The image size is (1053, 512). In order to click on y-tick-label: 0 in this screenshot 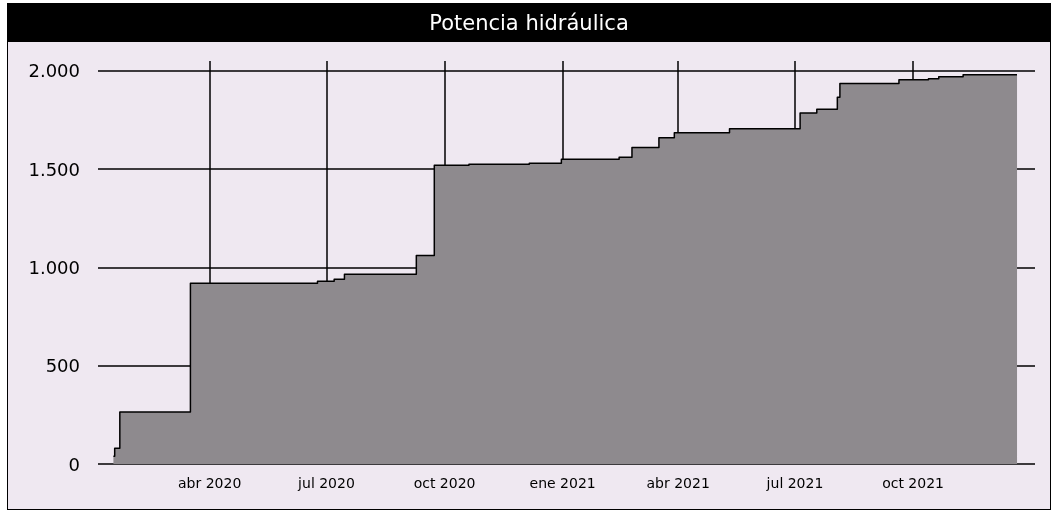, I will do `click(74, 464)`.